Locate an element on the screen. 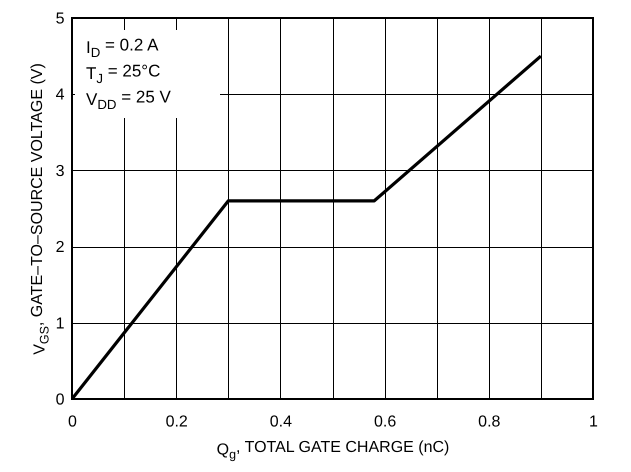  annotation: V$_{DD}$ = 25 V is located at coordinates (129, 99).